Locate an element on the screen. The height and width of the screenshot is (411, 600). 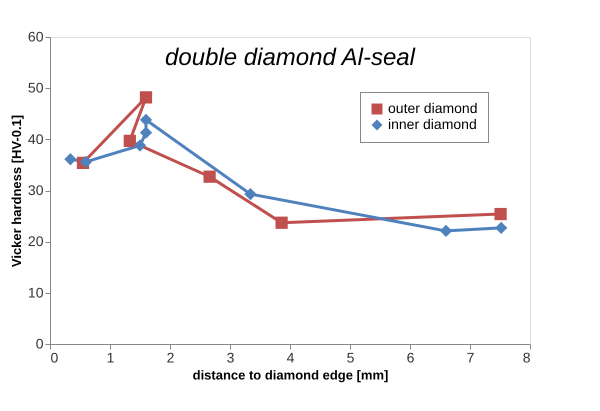
y-tick-label: 20 is located at coordinates (36, 241).